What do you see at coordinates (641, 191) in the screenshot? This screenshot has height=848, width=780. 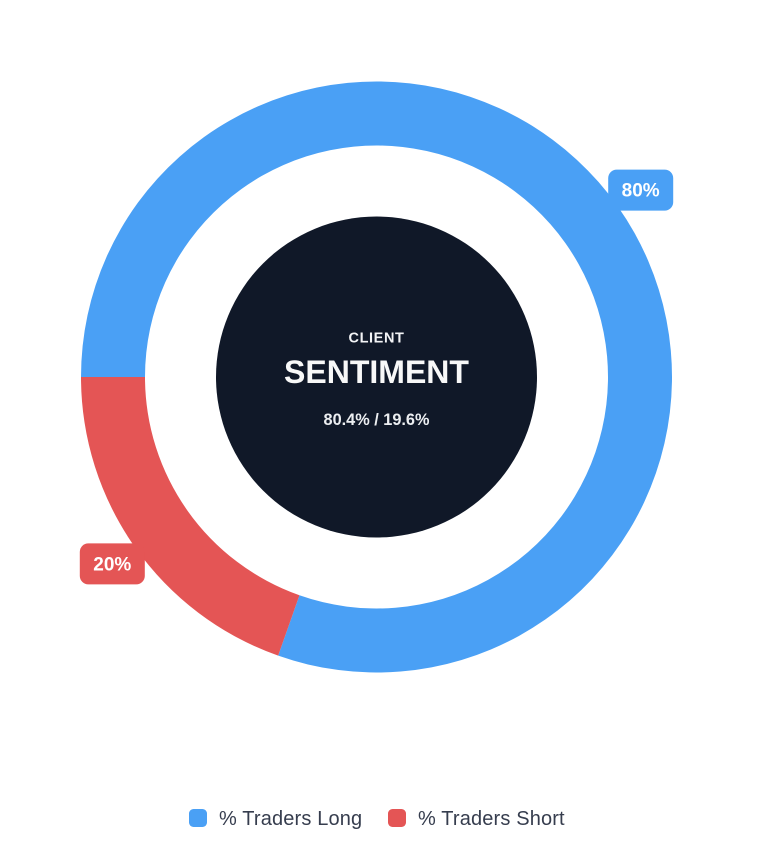 I see `svg-text: 80%` at bounding box center [641, 191].